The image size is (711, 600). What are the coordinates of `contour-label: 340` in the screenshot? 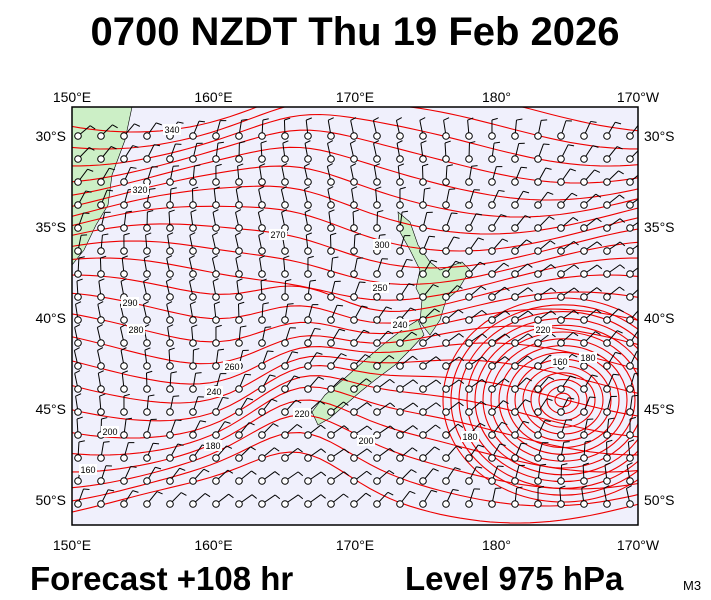 It's located at (171, 130).